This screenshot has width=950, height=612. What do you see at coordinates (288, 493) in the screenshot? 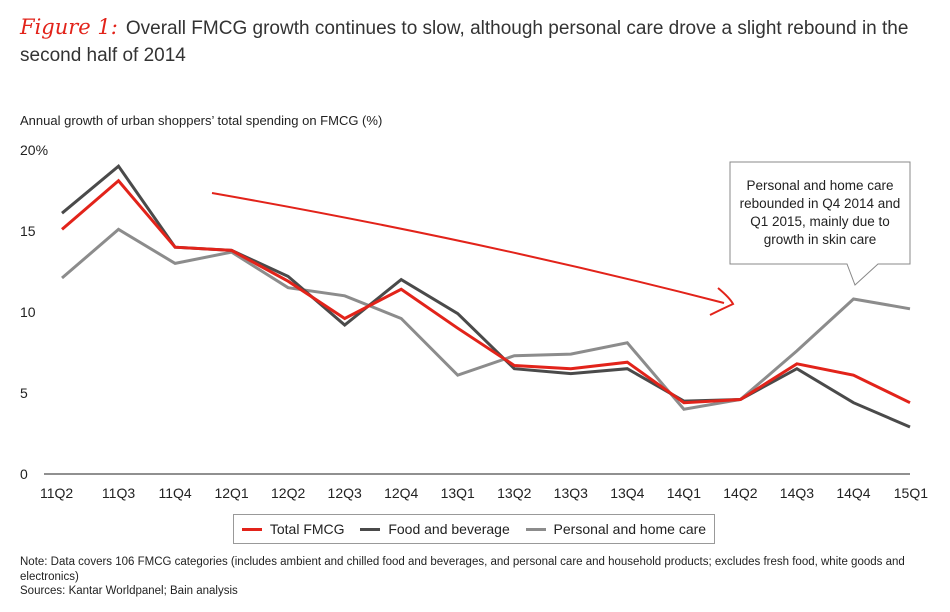
I see `x-tick-label: 12Q2` at bounding box center [288, 493].